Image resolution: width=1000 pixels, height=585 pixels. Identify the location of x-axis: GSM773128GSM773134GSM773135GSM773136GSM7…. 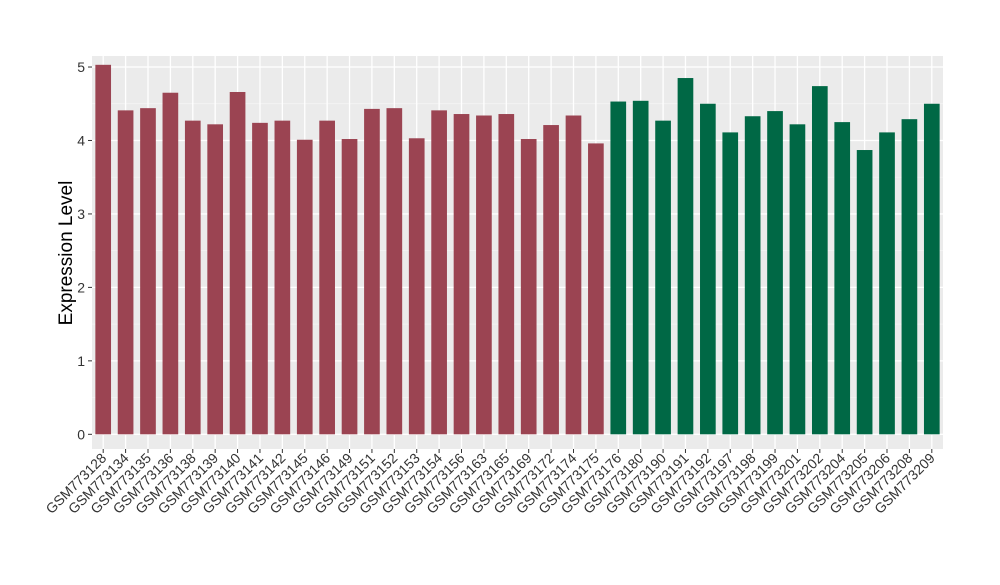
(490, 483).